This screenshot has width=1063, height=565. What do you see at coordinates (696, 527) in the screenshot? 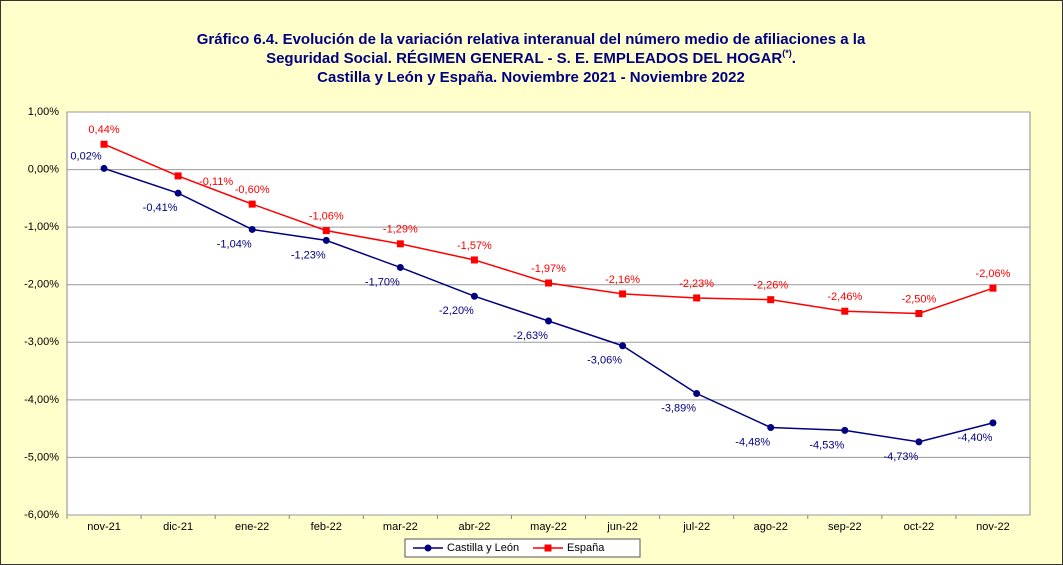
I see `x-tick-label: jul-22` at bounding box center [696, 527].